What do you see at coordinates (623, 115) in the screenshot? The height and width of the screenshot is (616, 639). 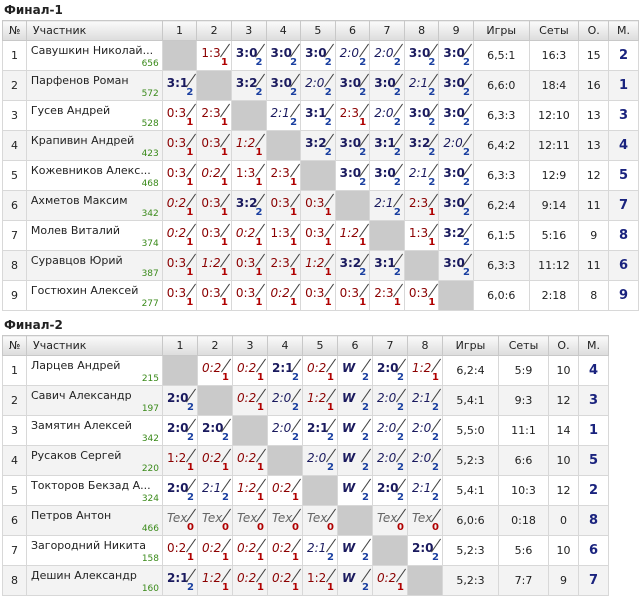 I see `place: 3` at bounding box center [623, 115].